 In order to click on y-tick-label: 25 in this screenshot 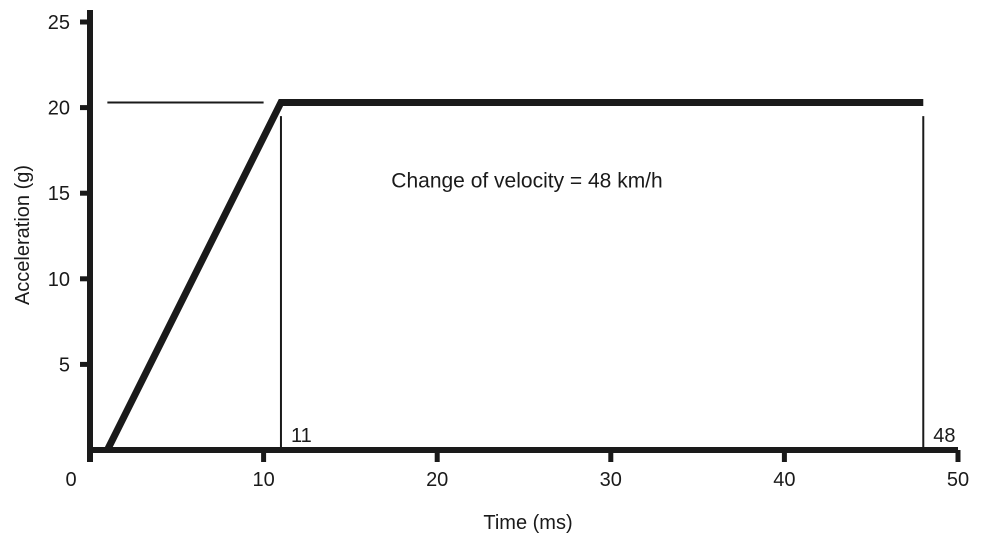, I will do `click(59, 23)`.